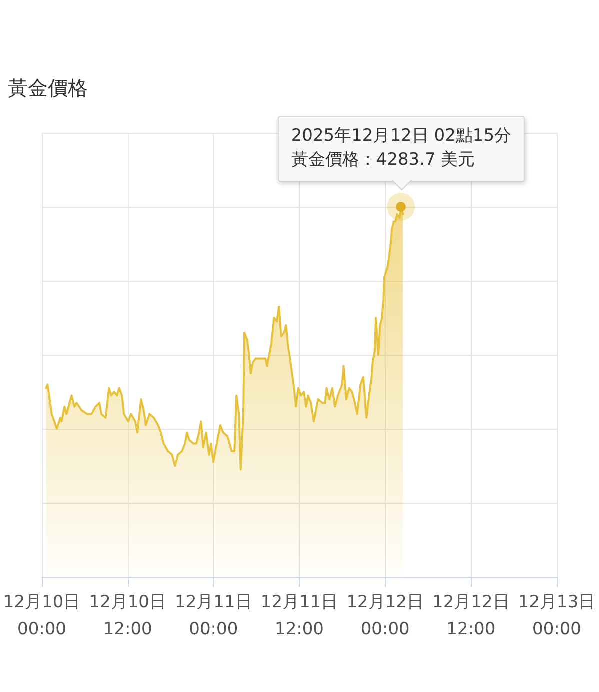 The height and width of the screenshot is (692, 599). Describe the element at coordinates (127, 616) in the screenshot. I see `x-tick-label: 12月10日 12:00` at that location.